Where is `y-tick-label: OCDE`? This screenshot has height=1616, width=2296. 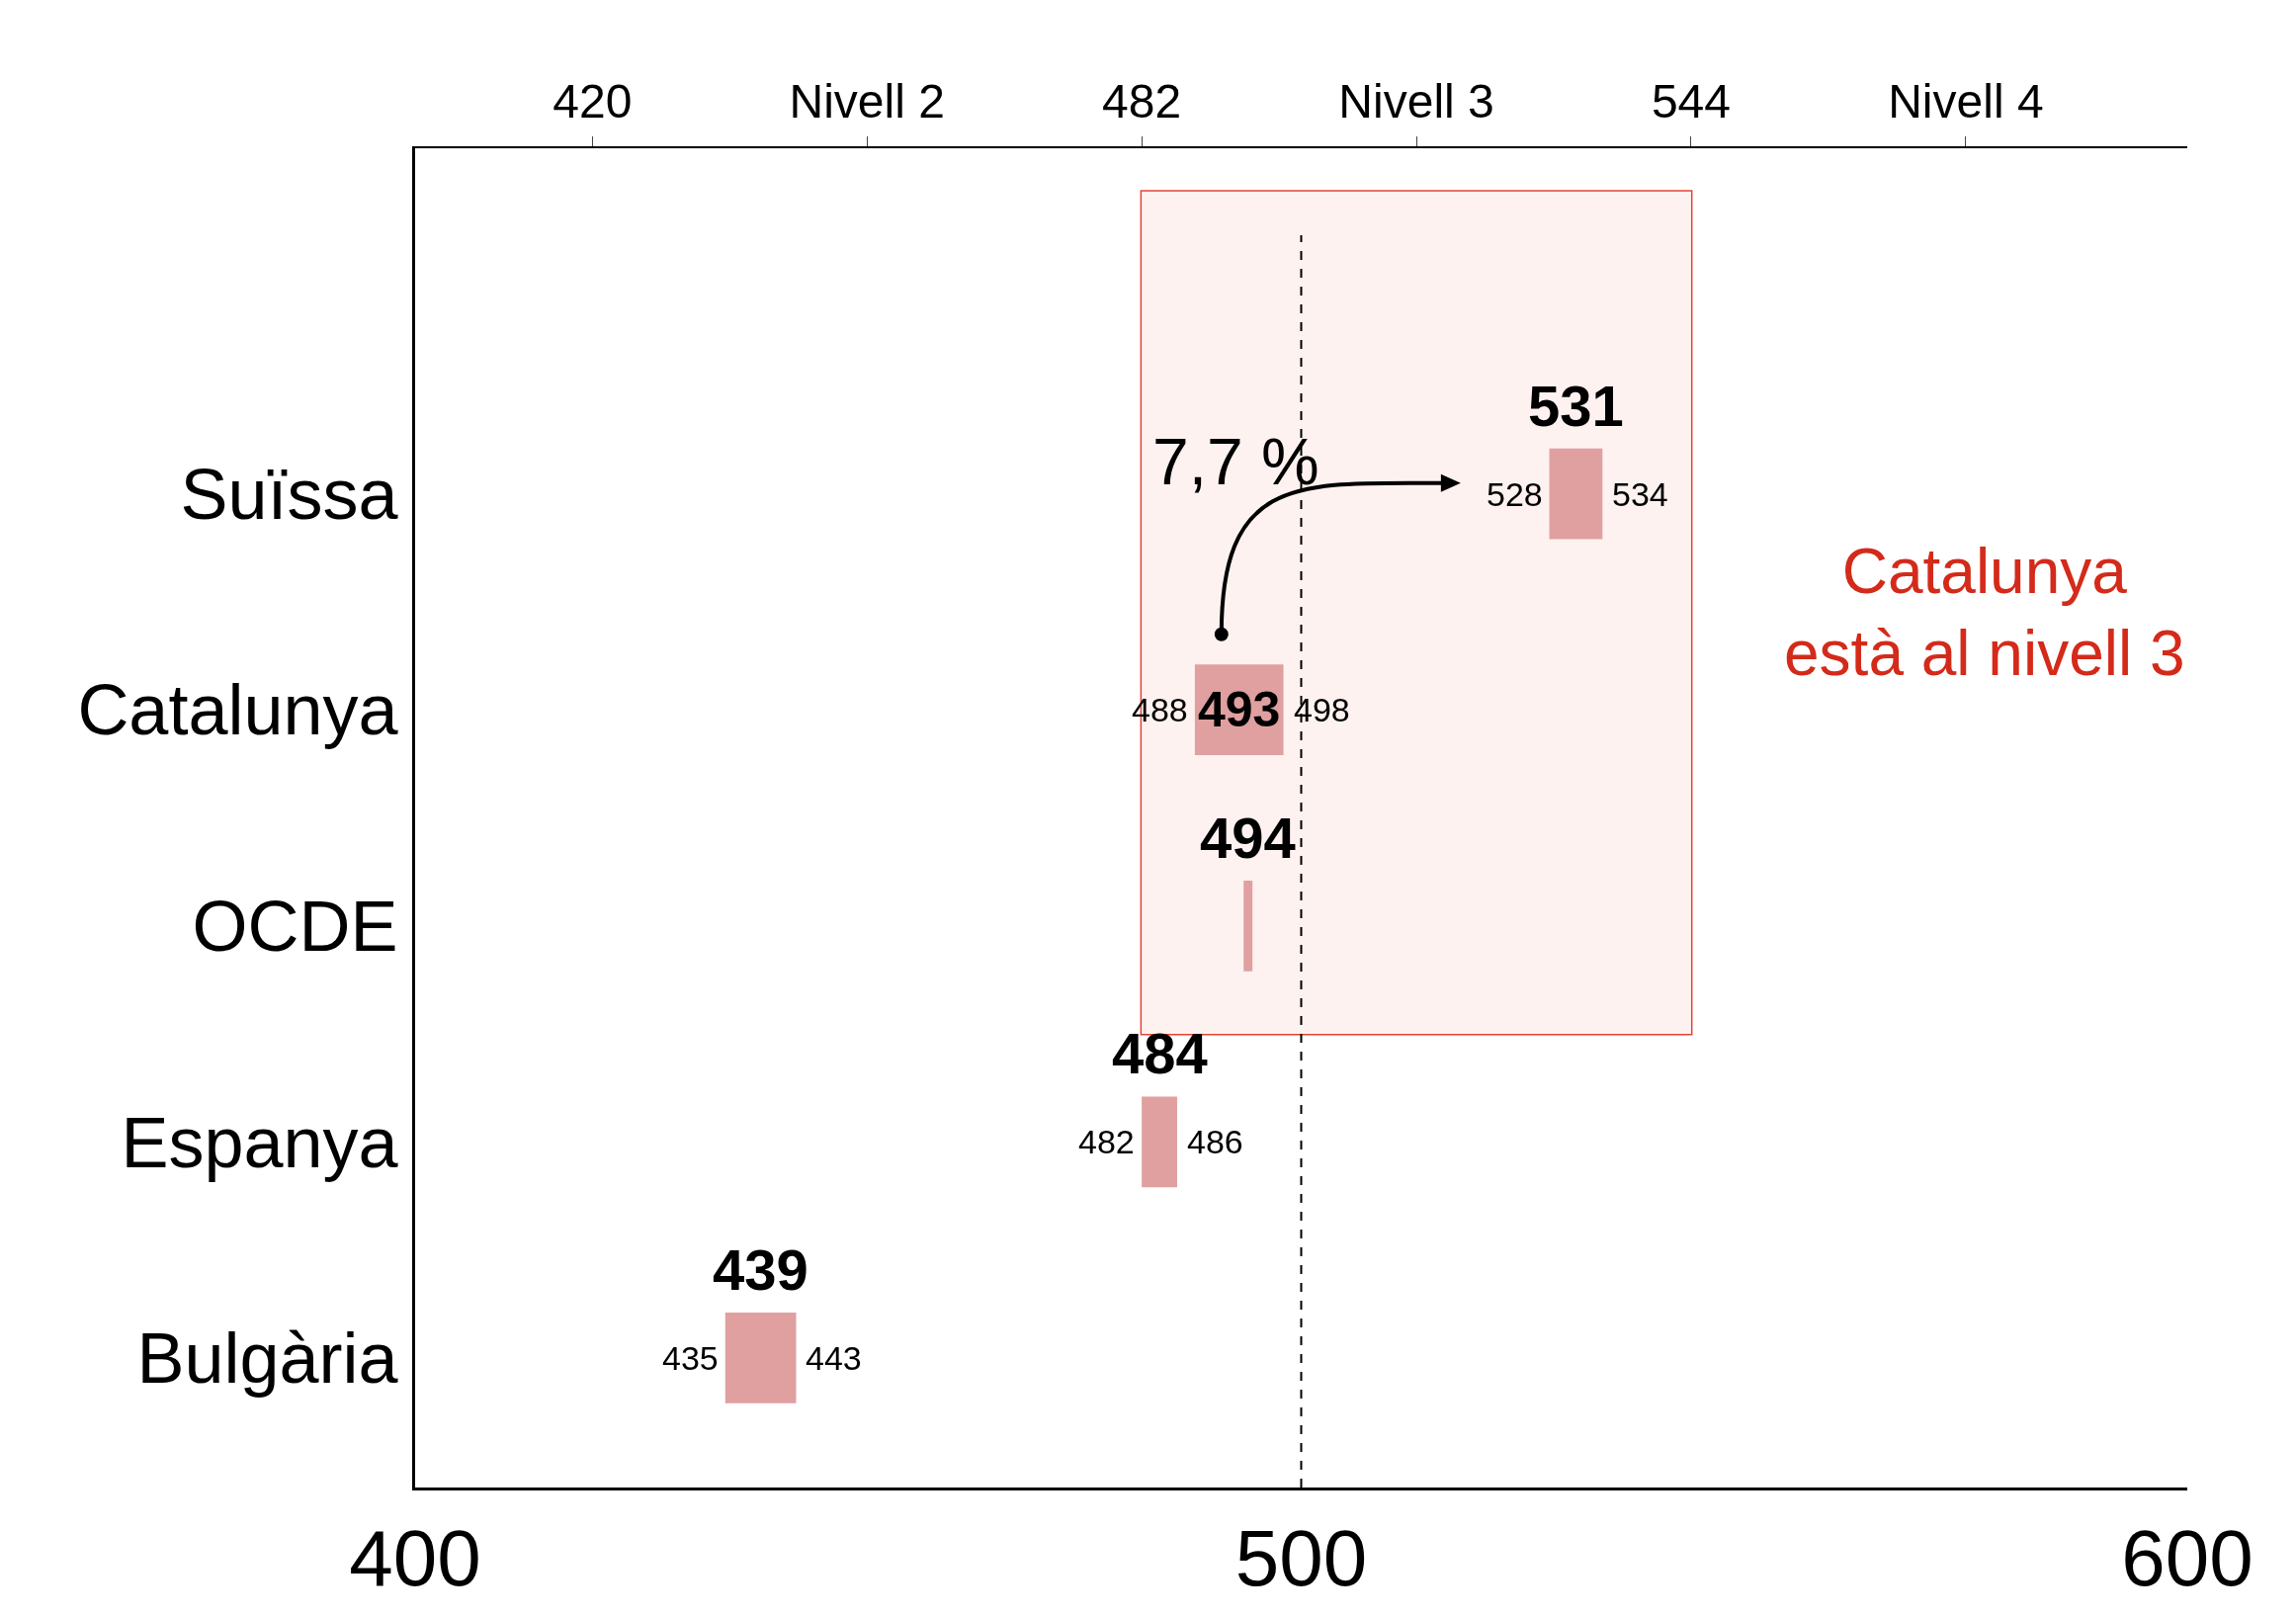 y-tick-label: OCDE is located at coordinates (295, 926).